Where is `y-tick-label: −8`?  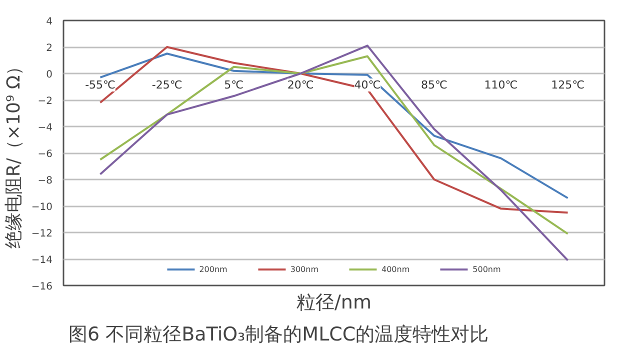
y-tick-label: −8 is located at coordinates (45, 181).